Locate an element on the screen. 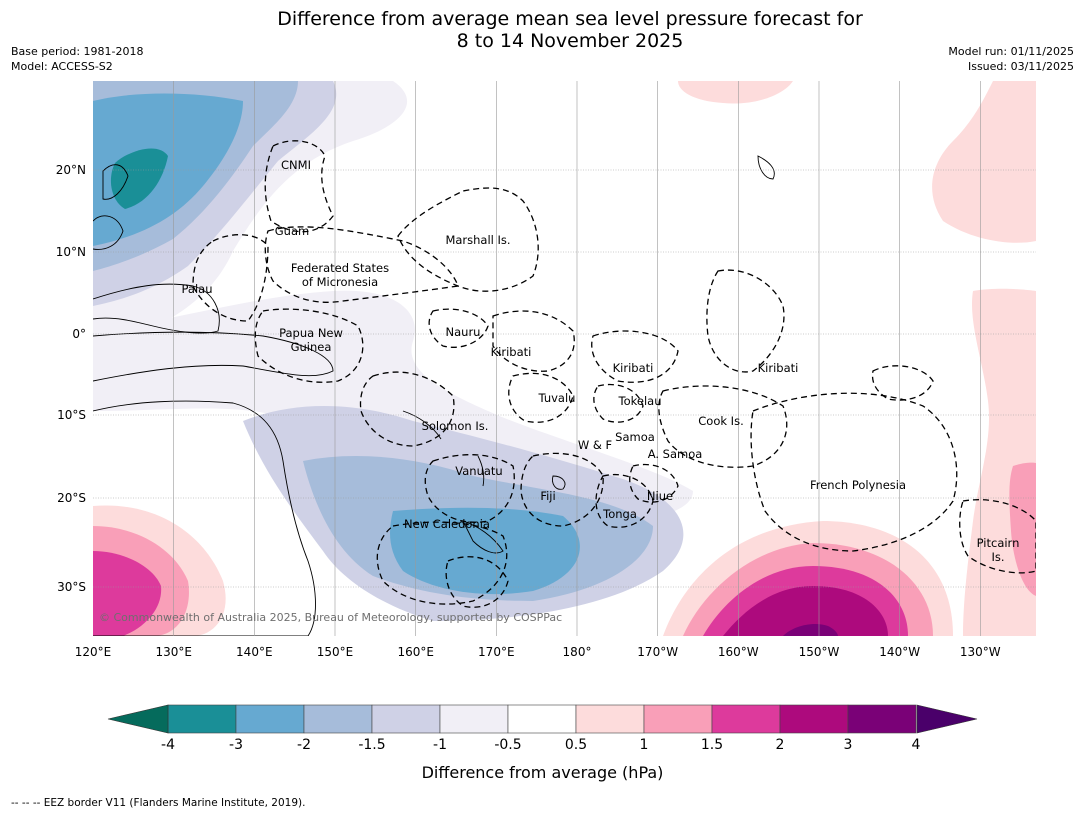 The image size is (1085, 816). colorbar-tick: -2 is located at coordinates (304, 745).